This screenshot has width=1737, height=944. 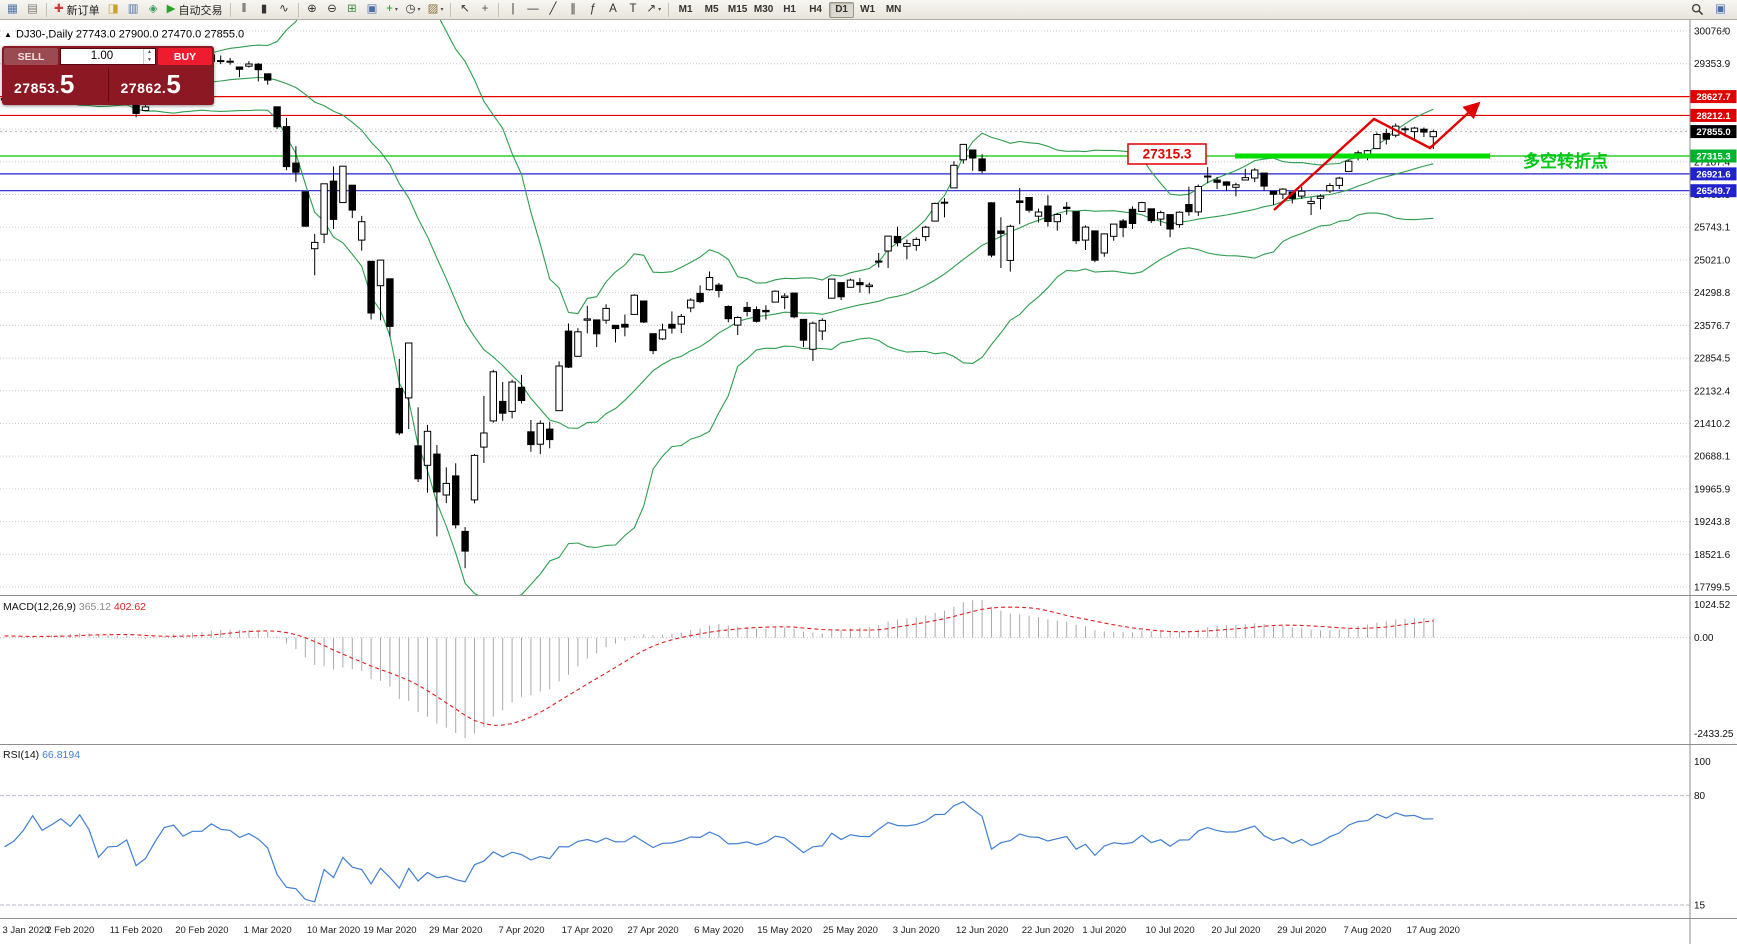 I want to click on search-button, so click(x=1697, y=9).